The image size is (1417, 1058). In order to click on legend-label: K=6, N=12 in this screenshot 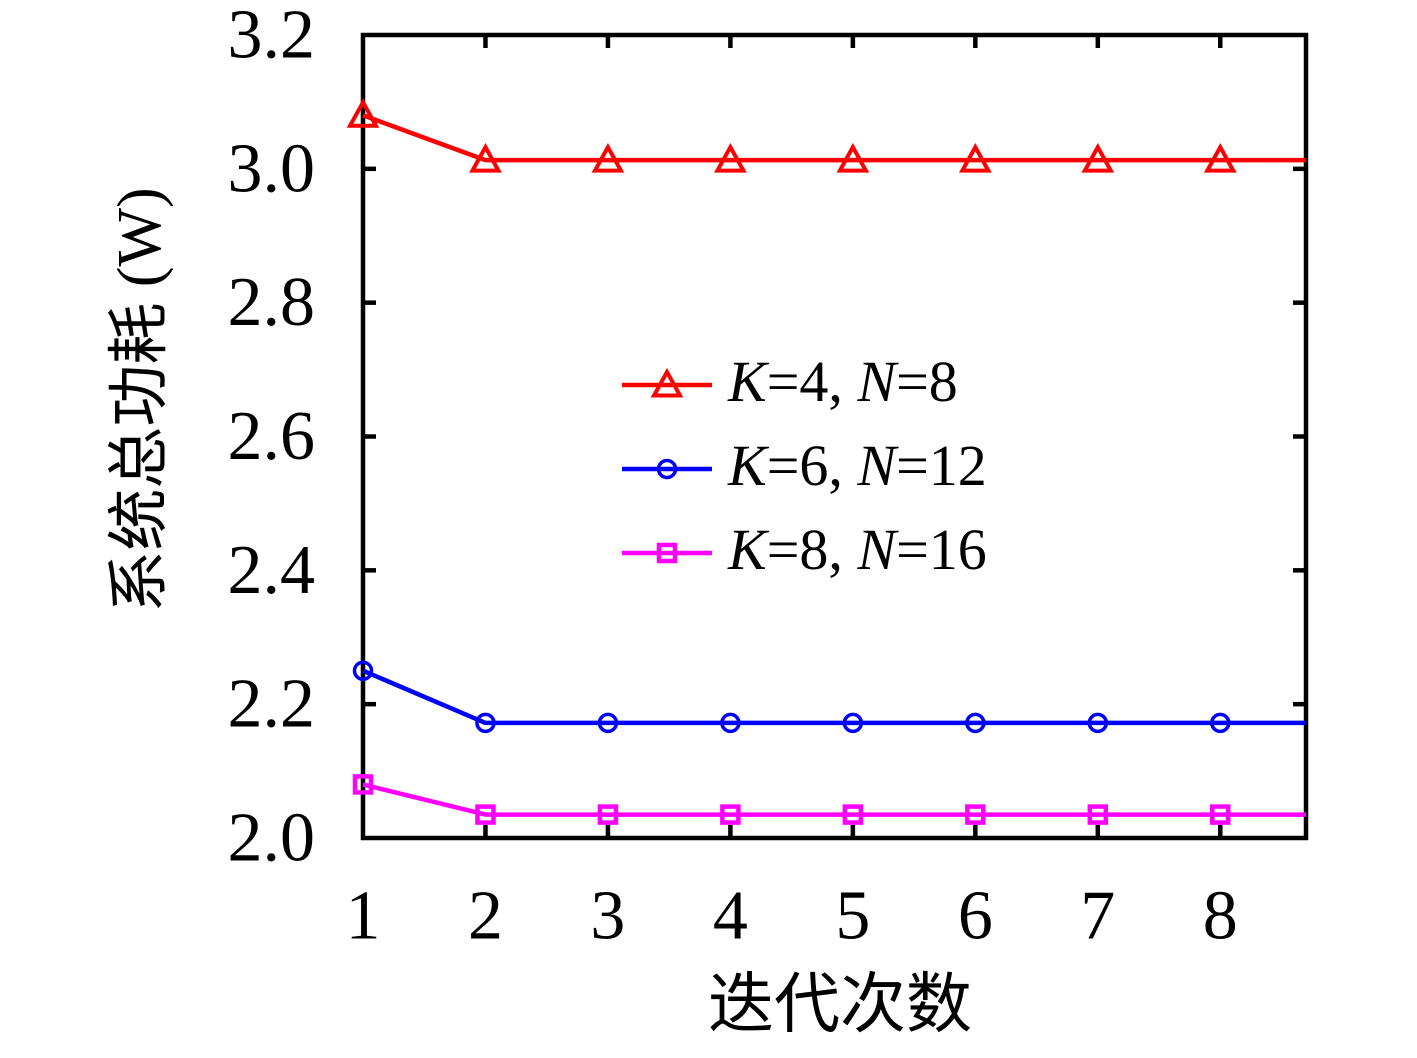, I will do `click(857, 465)`.